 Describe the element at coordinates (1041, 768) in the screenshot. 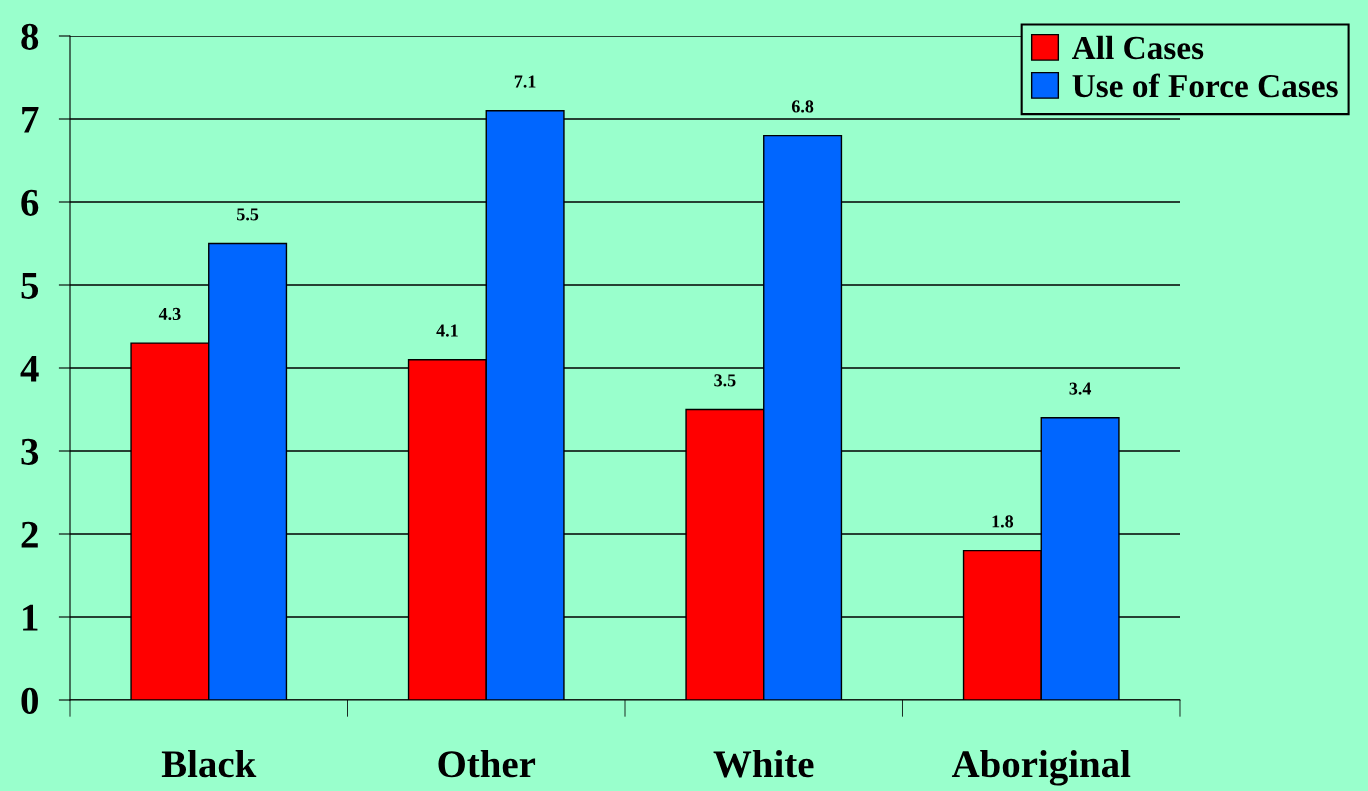

I see `x-tick-label: Aboriginal` at that location.